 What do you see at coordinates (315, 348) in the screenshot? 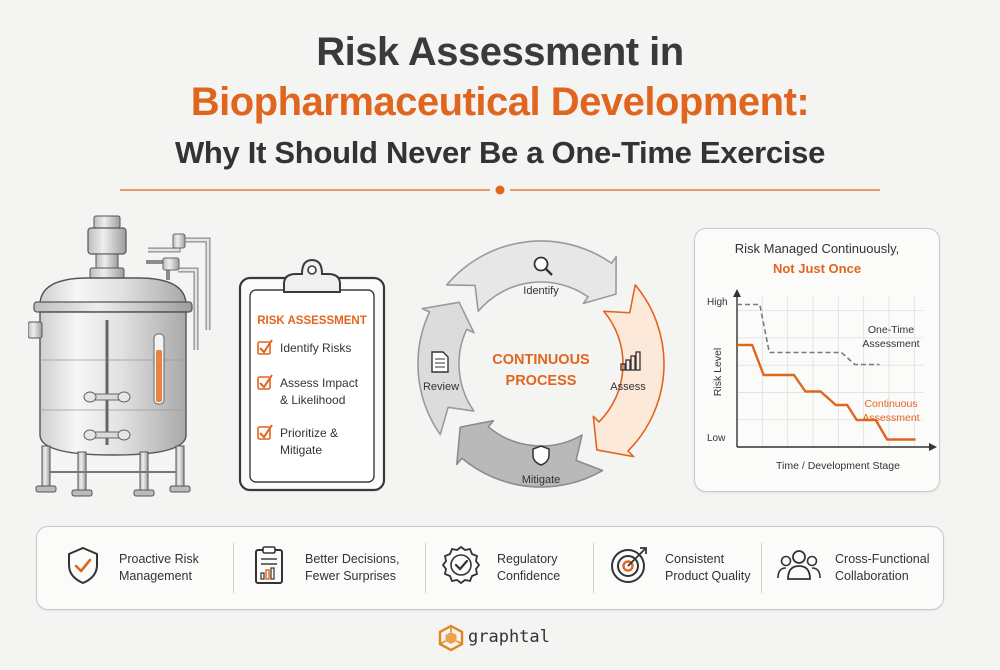
I see `checklist-item-text: Identify Risks` at bounding box center [315, 348].